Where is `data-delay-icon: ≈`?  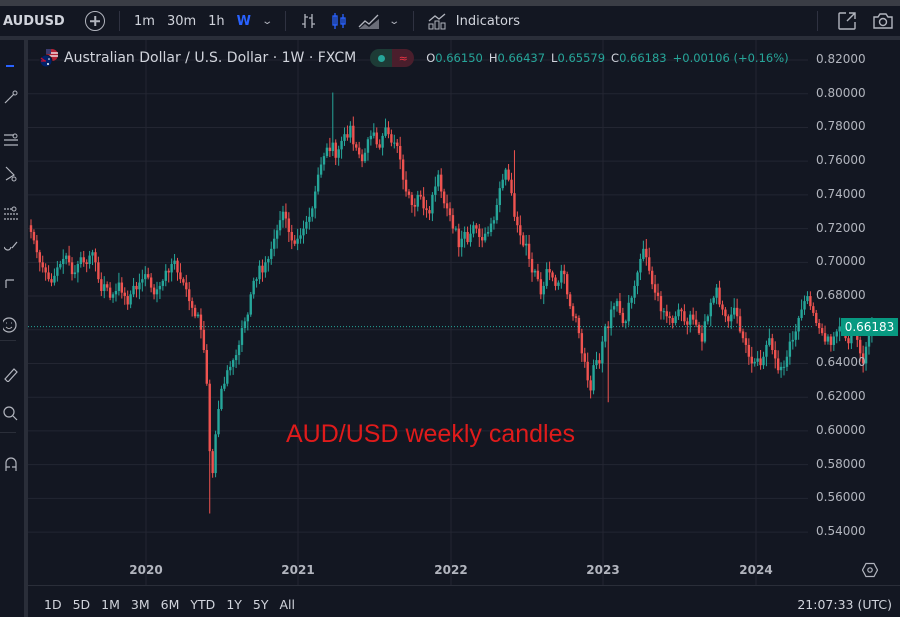
data-delay-icon: ≈ is located at coordinates (403, 58).